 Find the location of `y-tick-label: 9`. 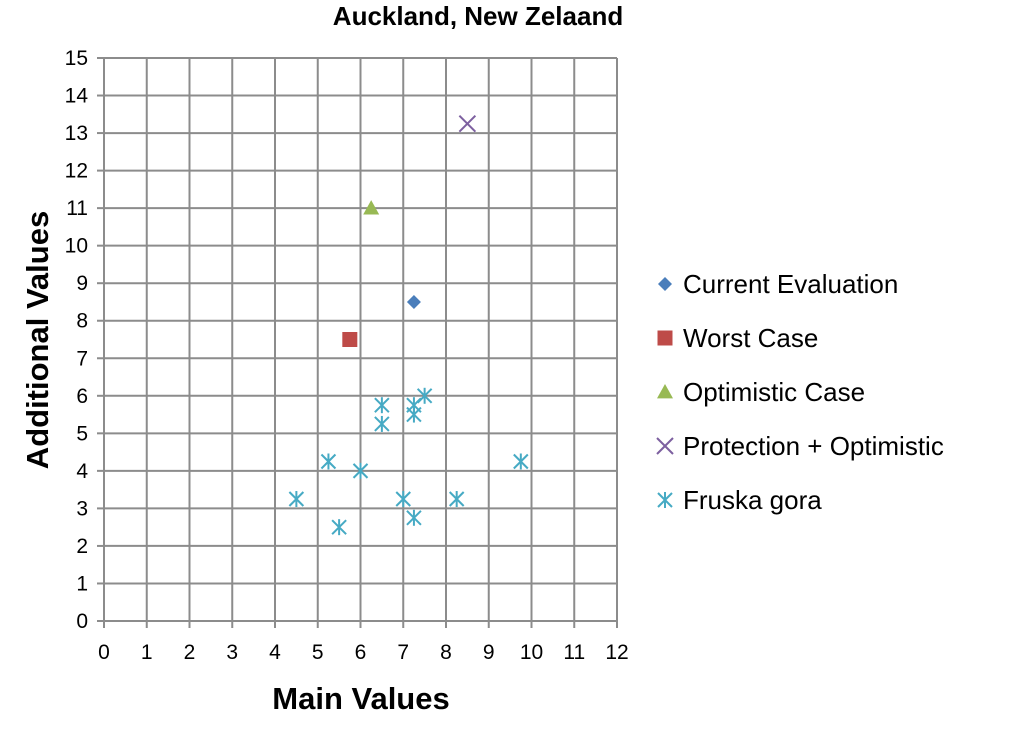

y-tick-label: 9 is located at coordinates (82, 283).